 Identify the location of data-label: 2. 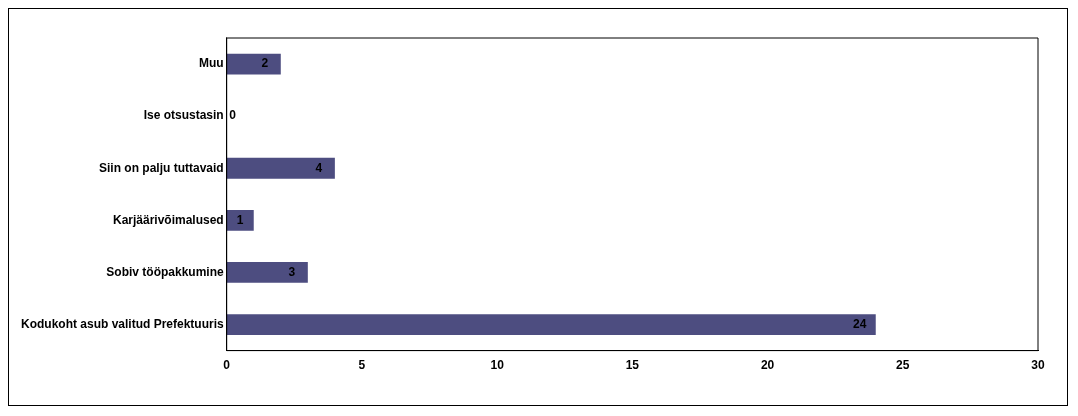
(265, 63).